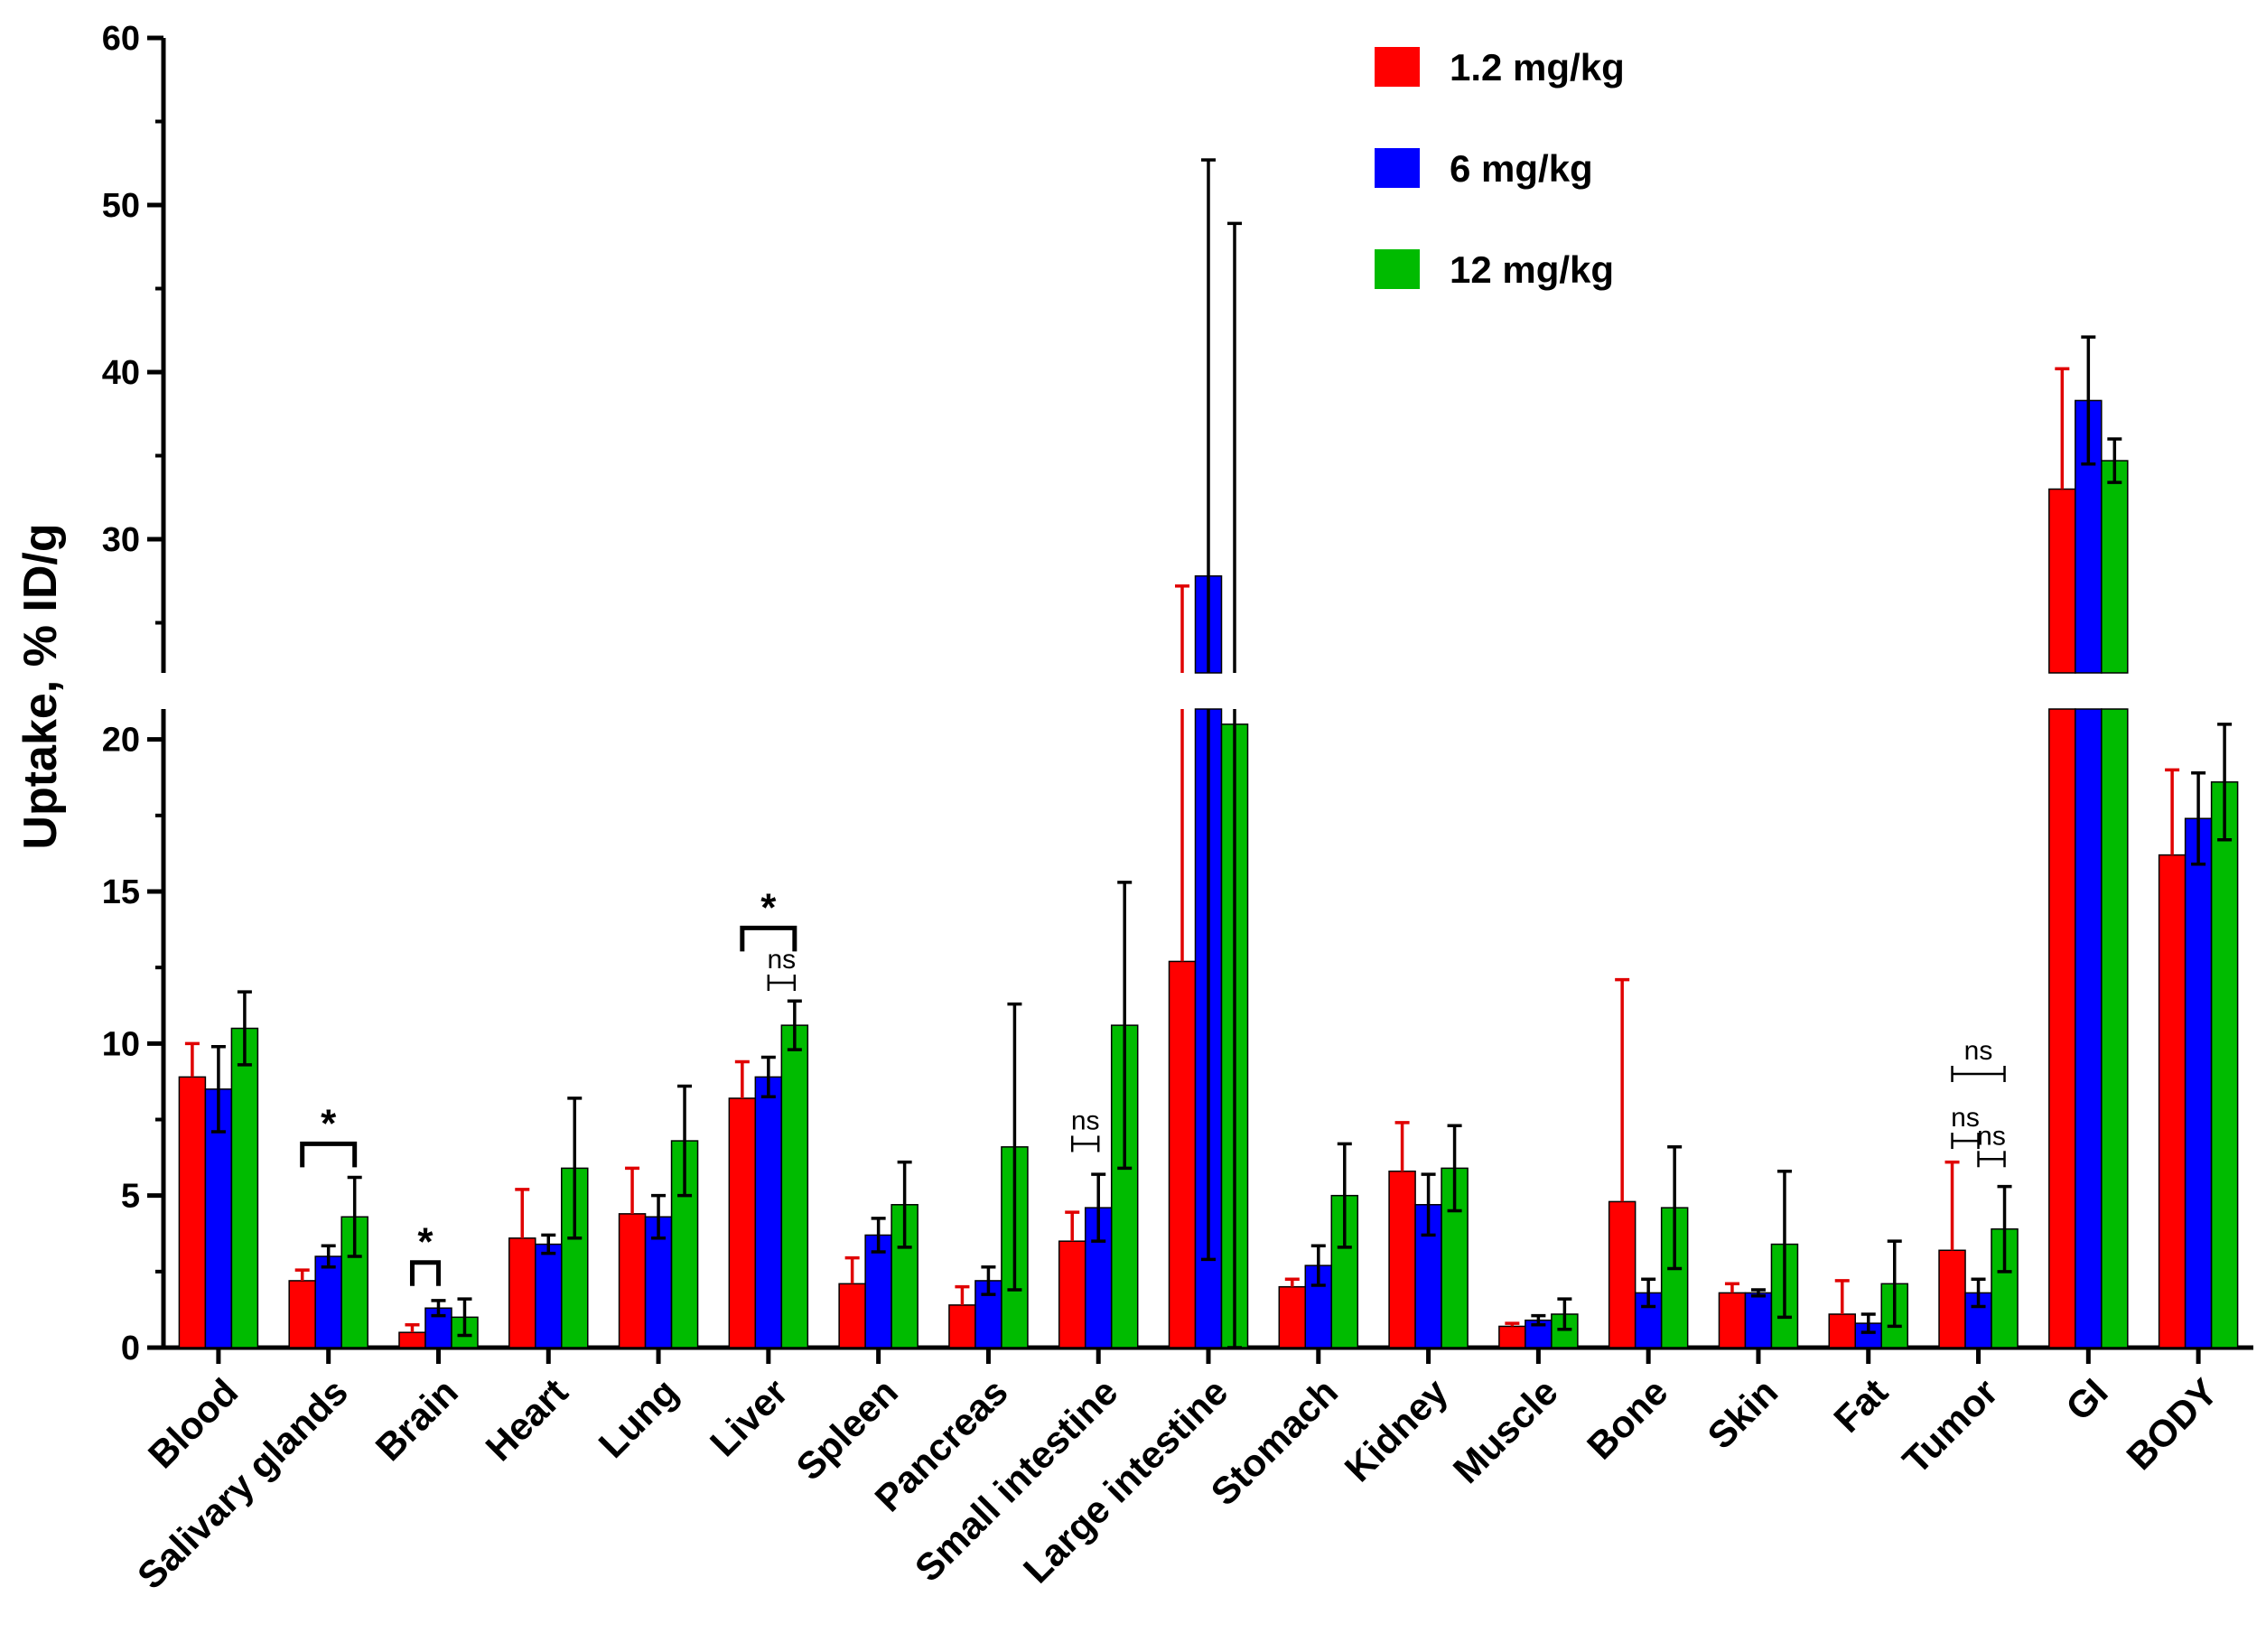 This screenshot has width=2266, height=1652. I want to click on bar-spleen-1-2-mg-kg, so click(852, 1316).